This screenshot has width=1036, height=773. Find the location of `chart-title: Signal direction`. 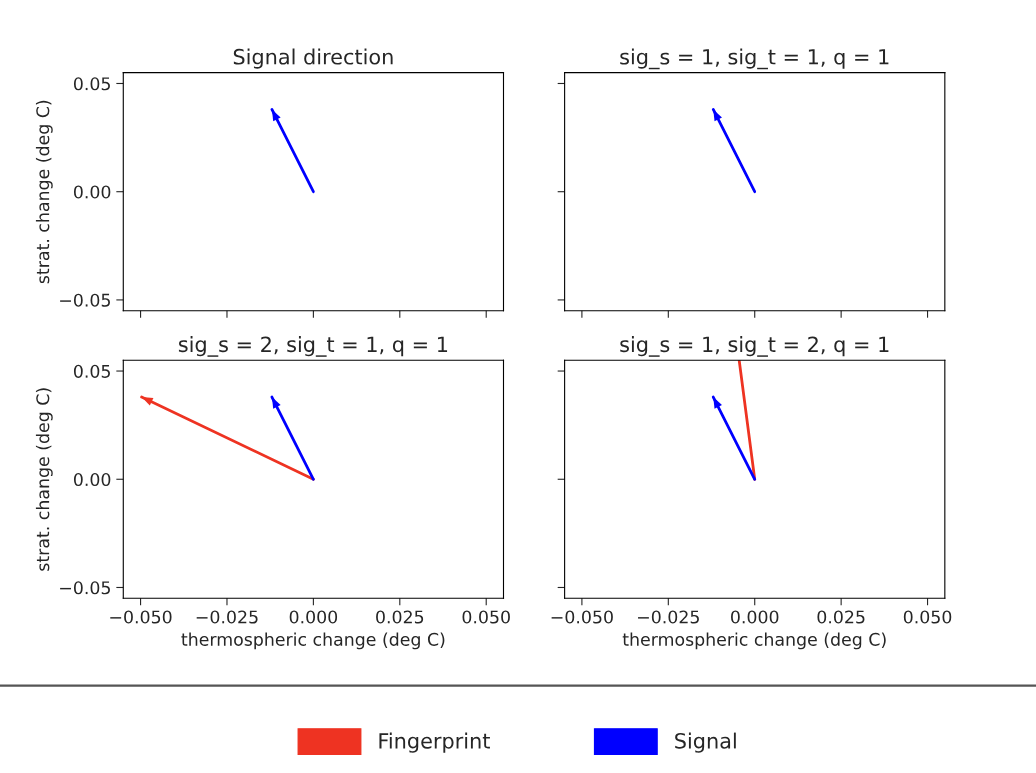

chart-title: Signal direction is located at coordinates (313, 58).